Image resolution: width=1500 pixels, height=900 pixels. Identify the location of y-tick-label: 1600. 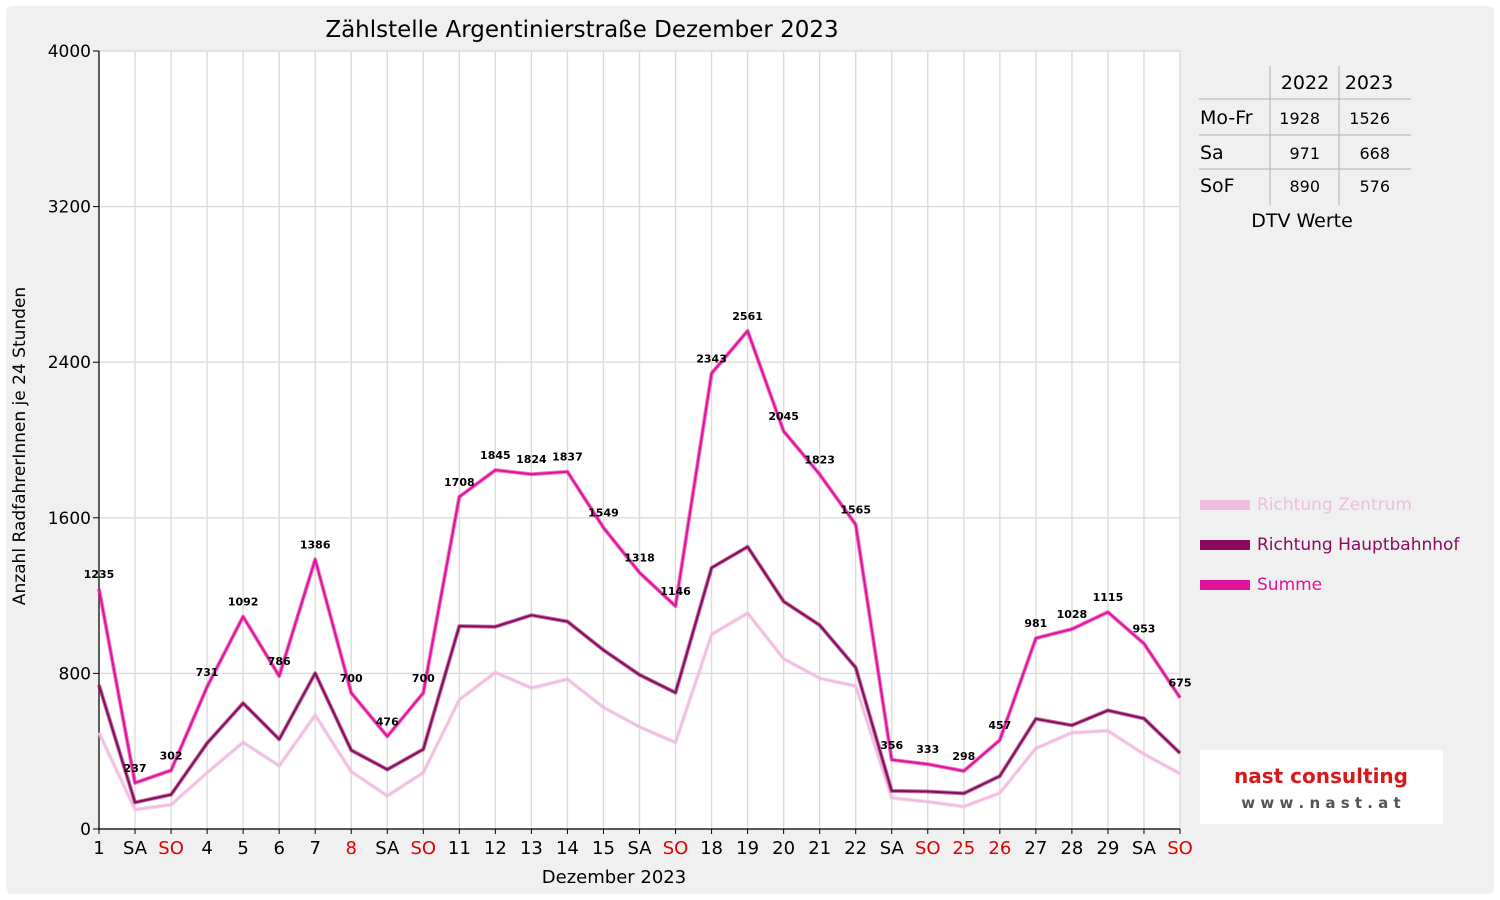
(69, 519).